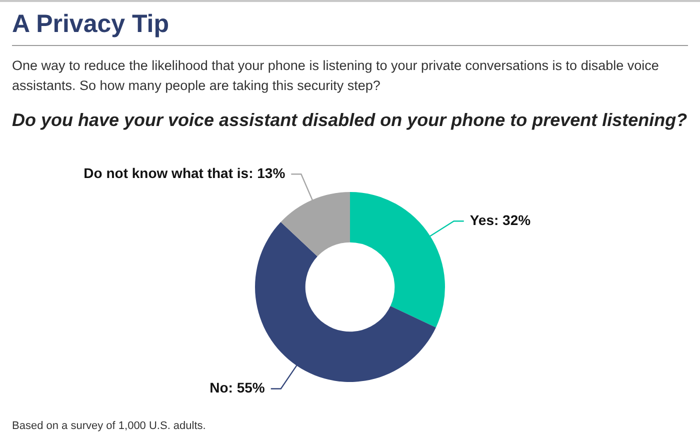 The image size is (700, 444). What do you see at coordinates (185, 172) in the screenshot?
I see `slice-label: Do not know what that is: 13%` at bounding box center [185, 172].